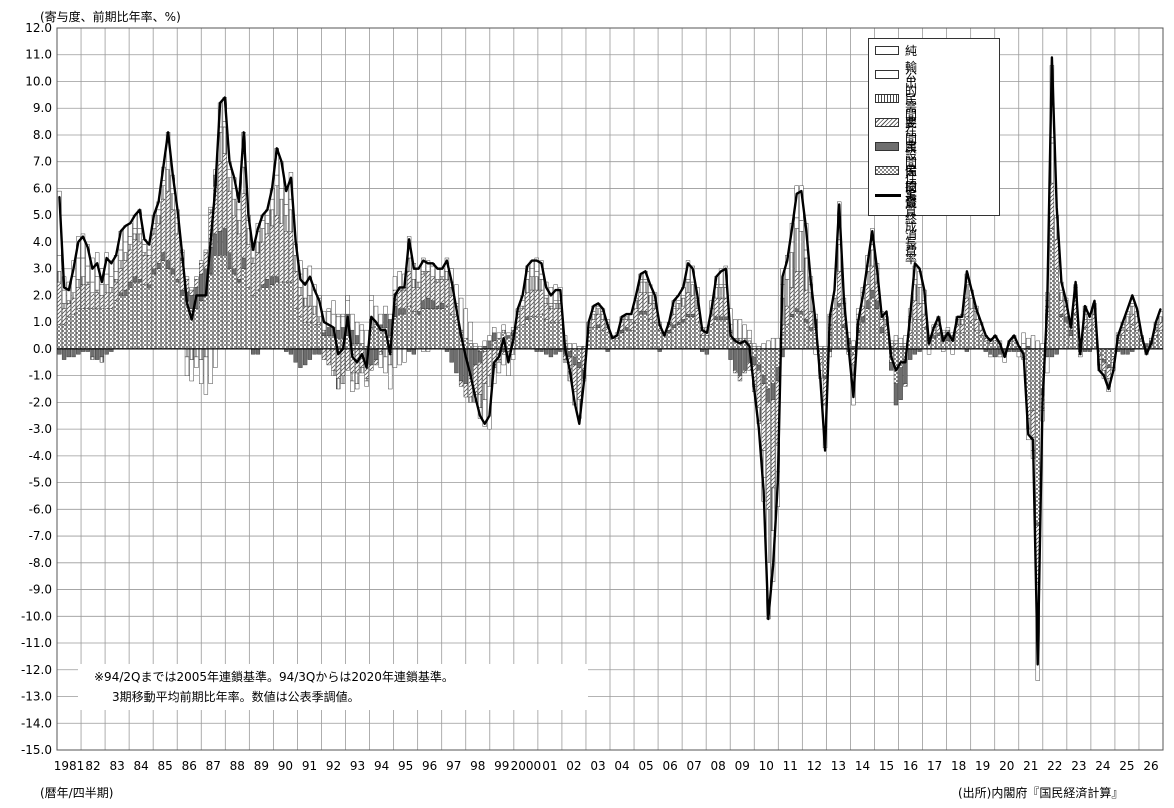  What do you see at coordinates (1126, 766) in the screenshot?
I see `x-tick-label: 25` at bounding box center [1126, 766].